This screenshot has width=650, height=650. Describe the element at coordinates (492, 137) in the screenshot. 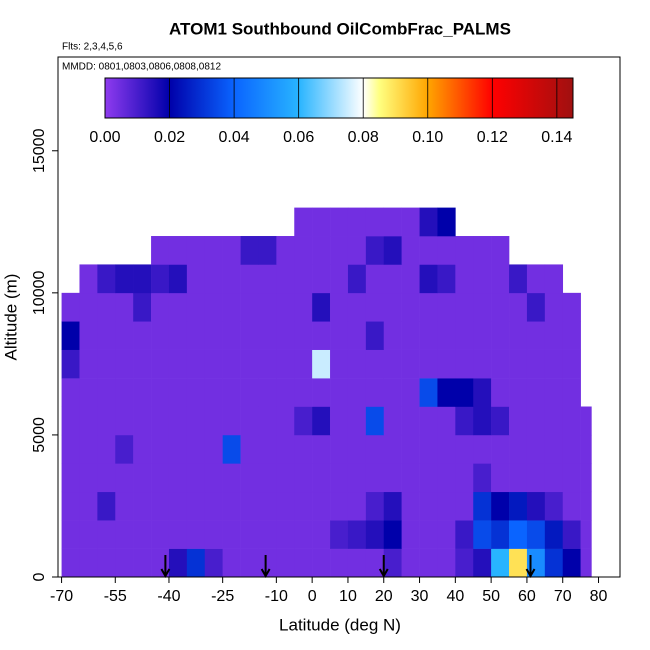

I see `colorbar-tick-label: 0.12` at that location.